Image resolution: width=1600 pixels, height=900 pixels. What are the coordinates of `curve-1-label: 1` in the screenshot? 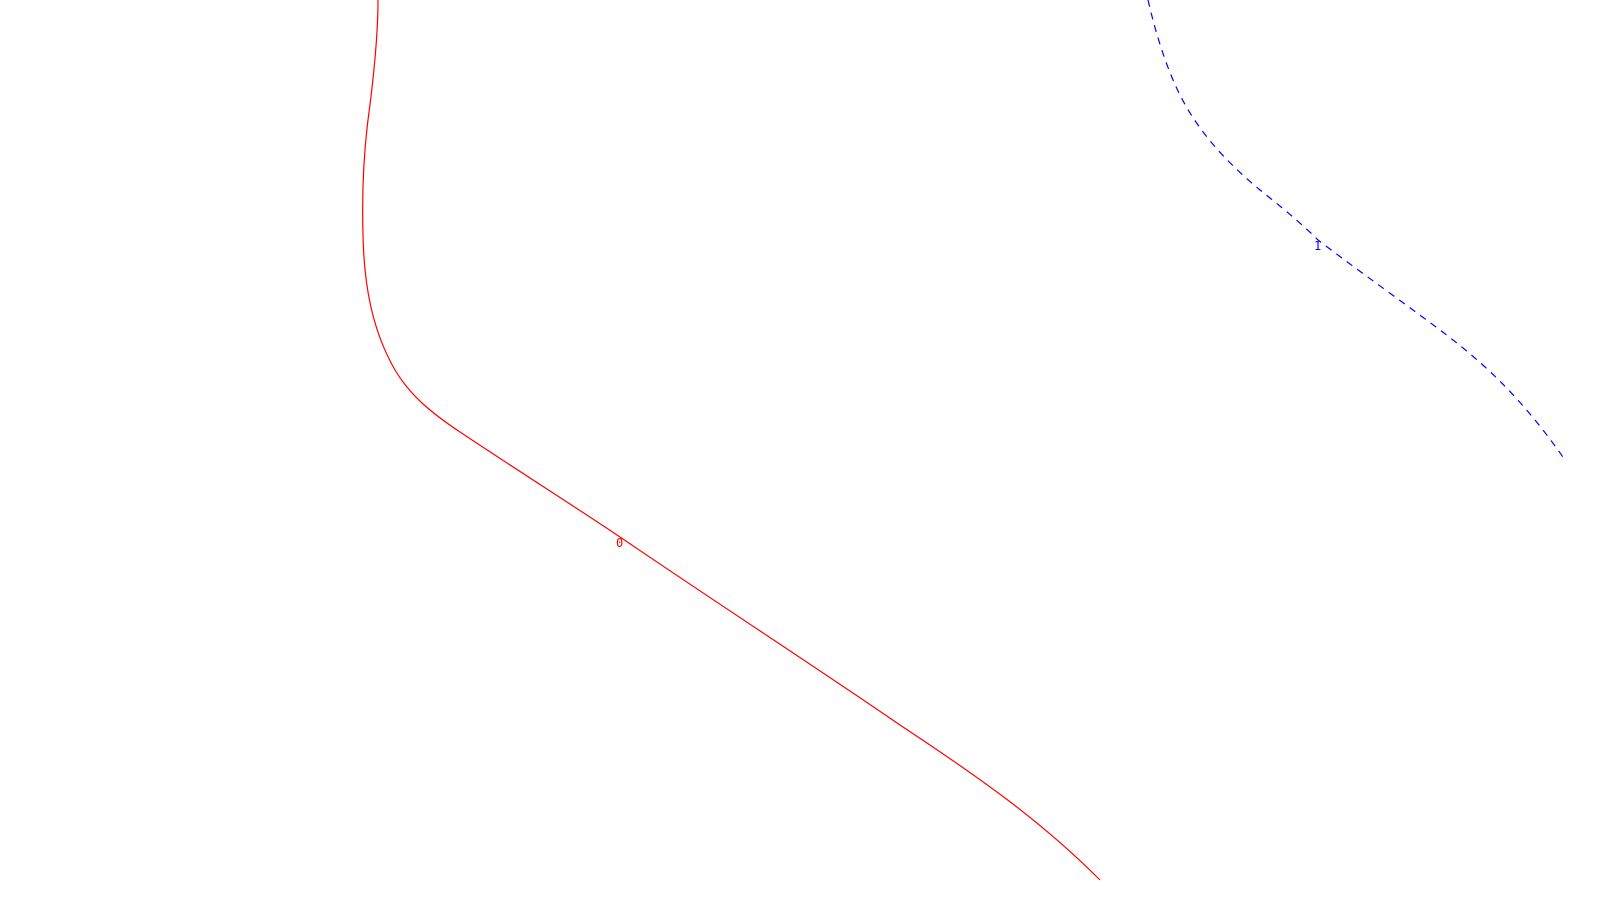 It's located at (1317, 246).